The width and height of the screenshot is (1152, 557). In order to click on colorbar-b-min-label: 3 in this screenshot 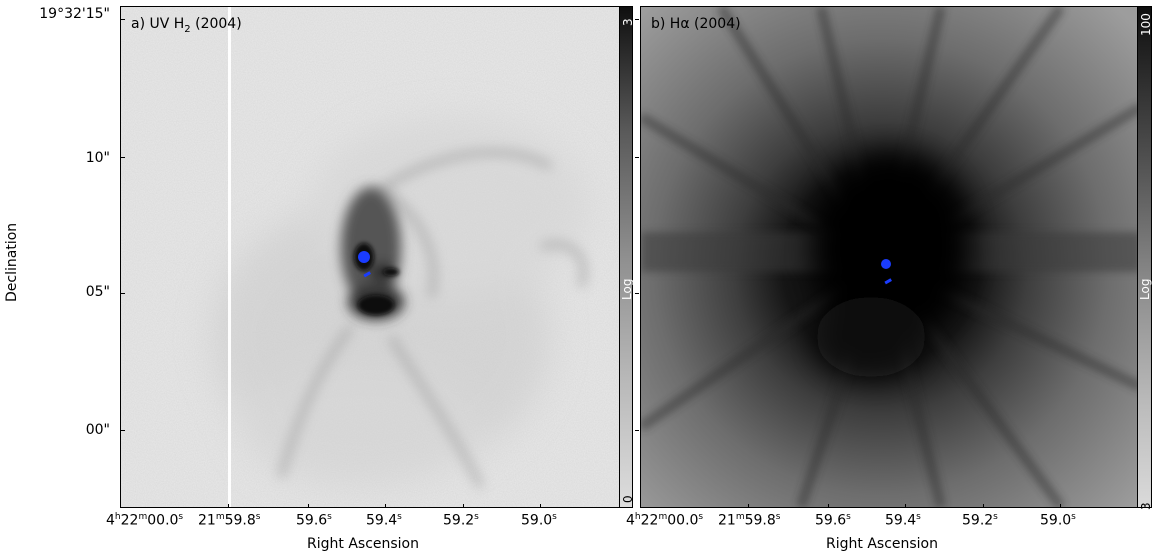, I will do `click(1145, 506)`.